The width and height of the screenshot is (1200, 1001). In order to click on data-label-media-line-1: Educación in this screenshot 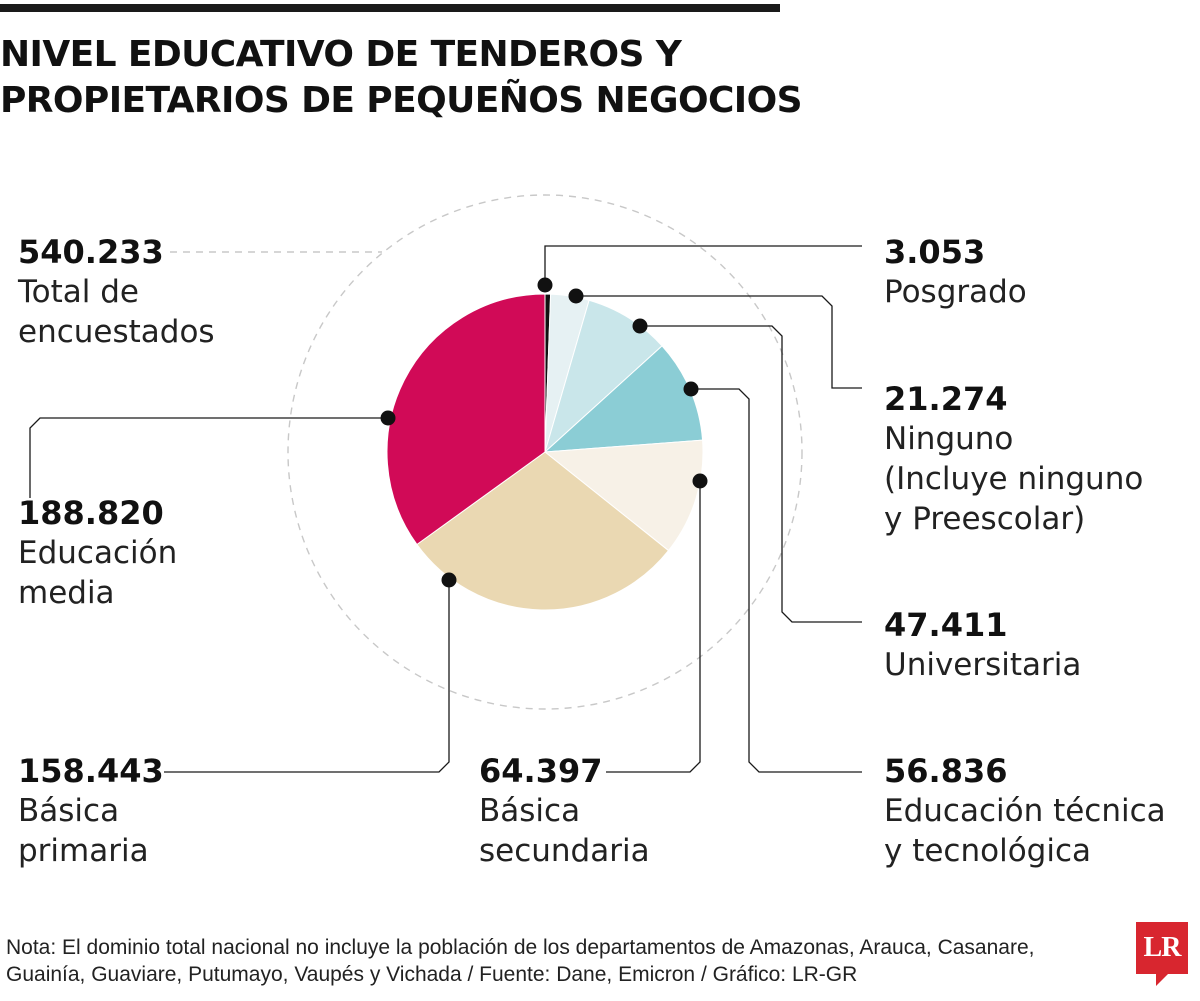, I will do `click(98, 553)`.